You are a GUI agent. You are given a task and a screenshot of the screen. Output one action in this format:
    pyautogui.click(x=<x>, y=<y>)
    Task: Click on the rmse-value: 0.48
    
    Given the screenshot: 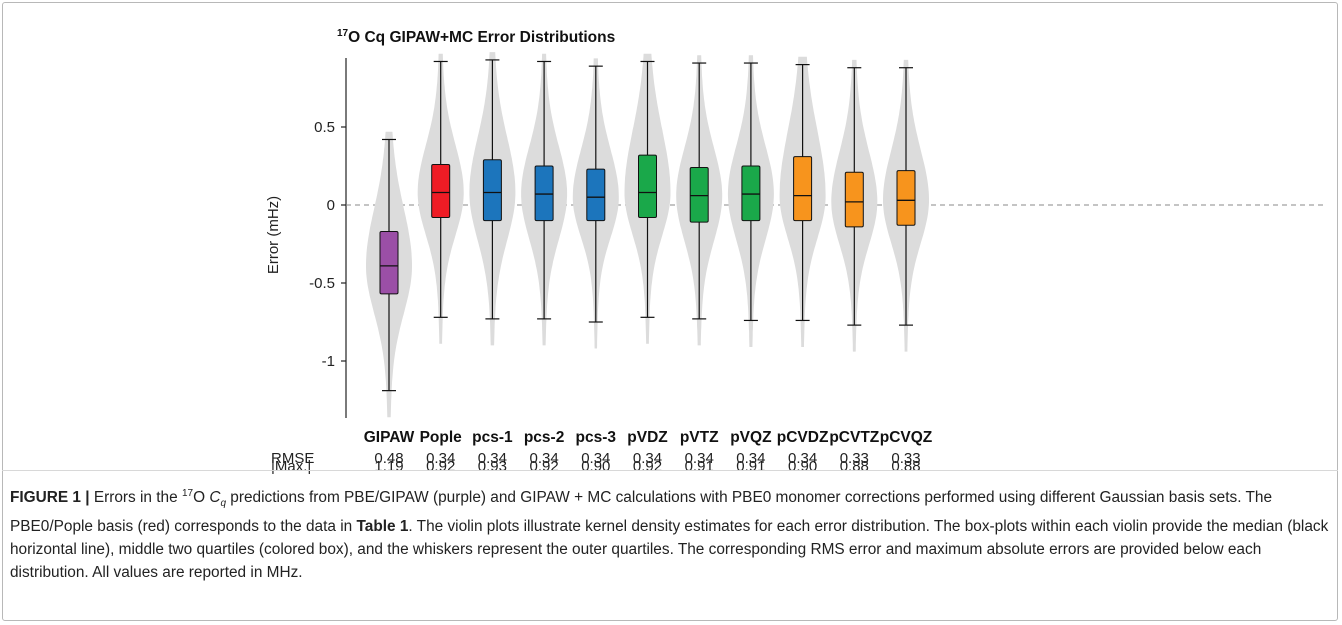 What is the action you would take?
    pyautogui.click(x=388, y=458)
    